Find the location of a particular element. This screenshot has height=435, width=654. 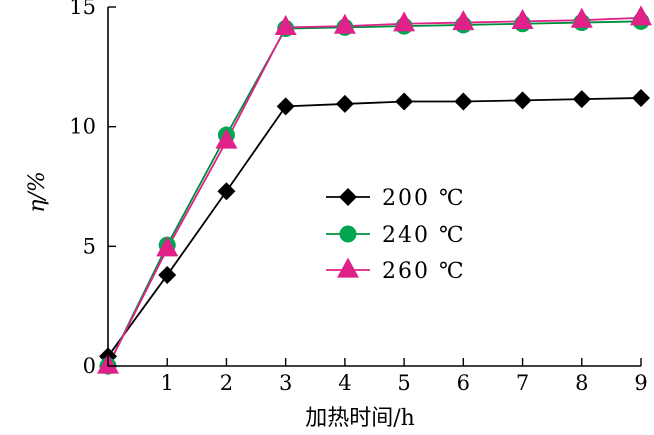

legend-label: 260 ℃ is located at coordinates (424, 271).